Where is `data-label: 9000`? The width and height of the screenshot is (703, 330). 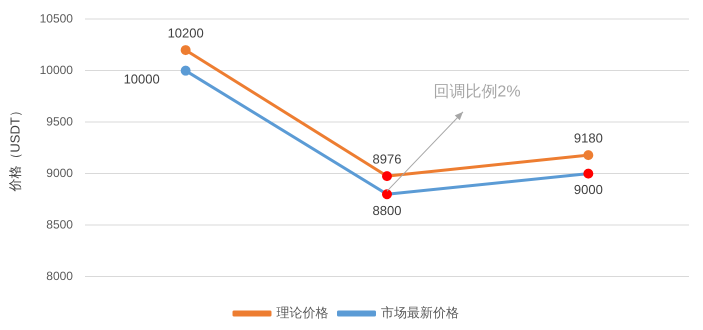
data-label: 9000 is located at coordinates (588, 190).